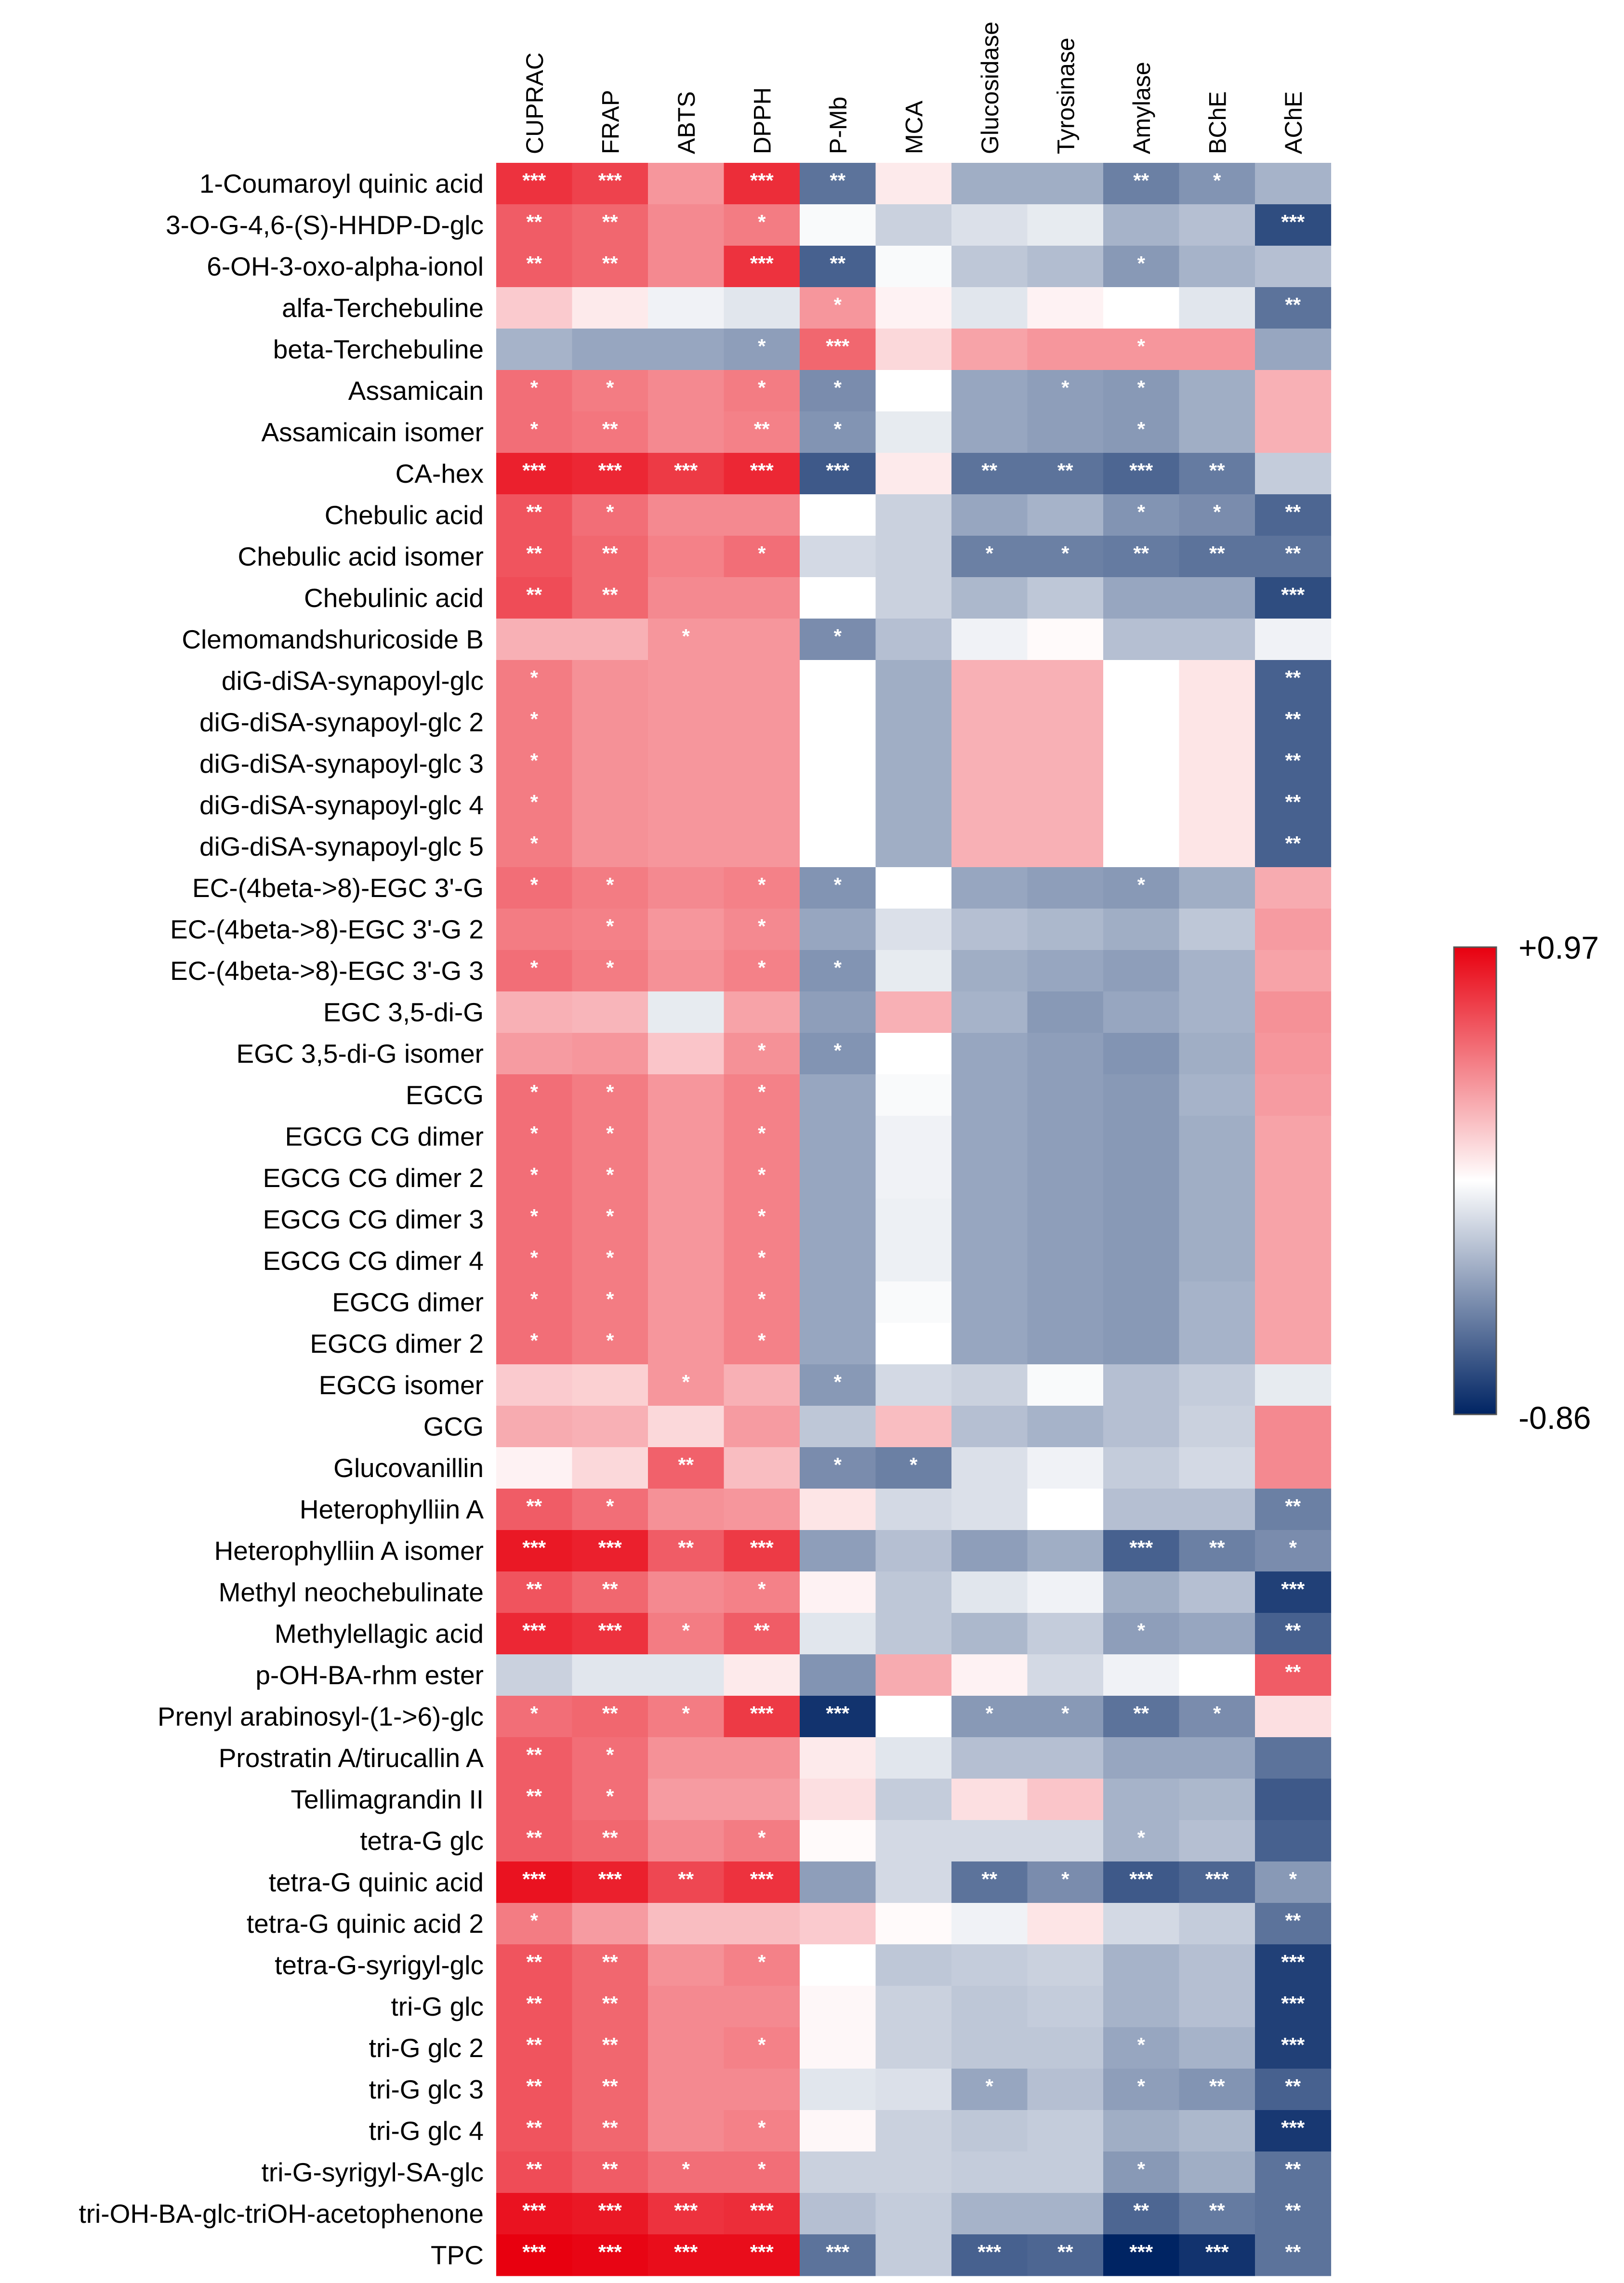  I want to click on cell-tri-g-glc-4-p-mb, so click(838, 2131).